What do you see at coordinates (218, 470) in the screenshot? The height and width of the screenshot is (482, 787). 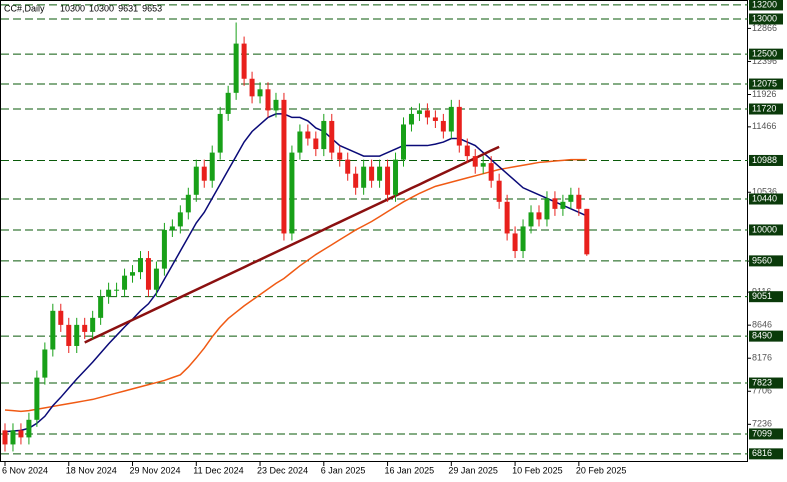 I see `x-tick-label: 11 Dec 2024` at bounding box center [218, 470].